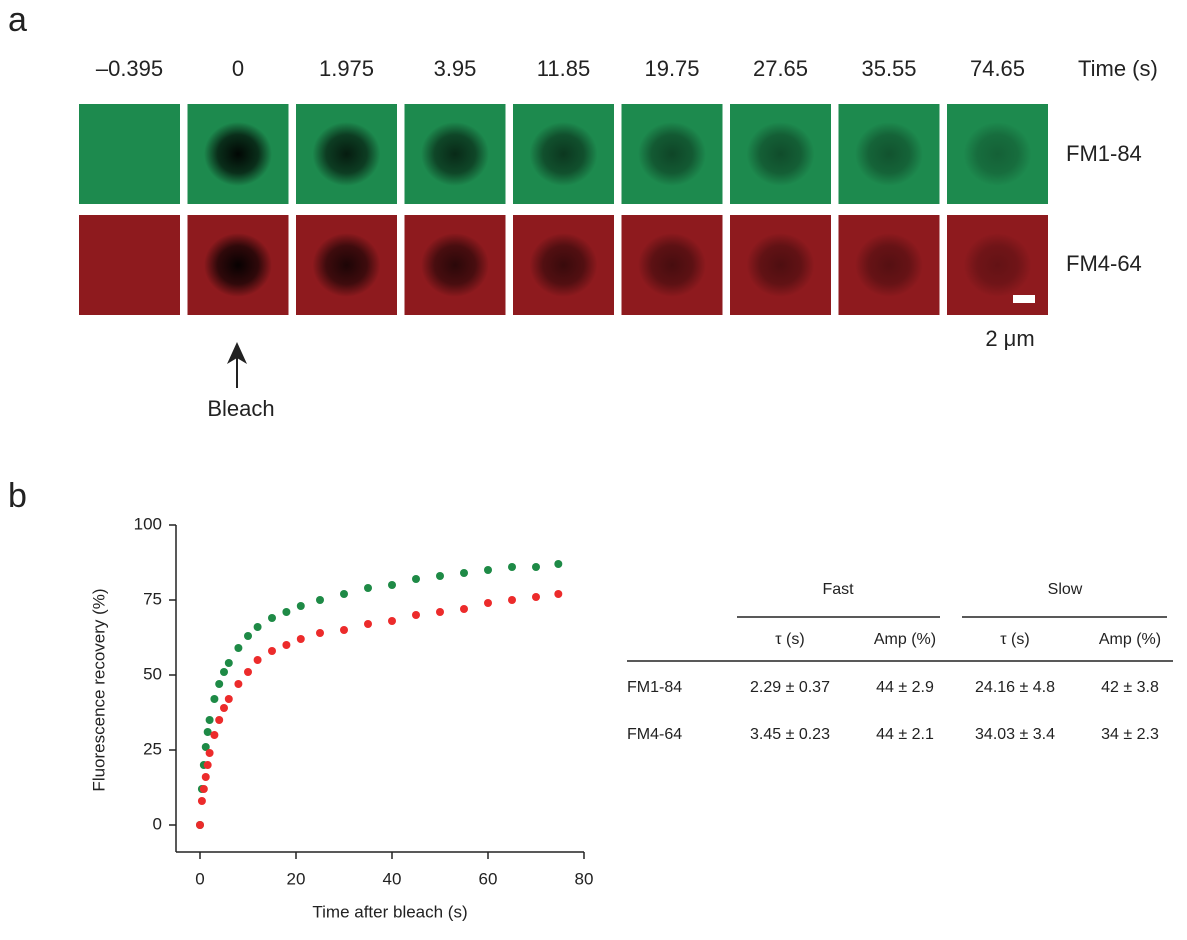  Describe the element at coordinates (654, 734) in the screenshot. I see `table-cell: FM4-64` at that location.